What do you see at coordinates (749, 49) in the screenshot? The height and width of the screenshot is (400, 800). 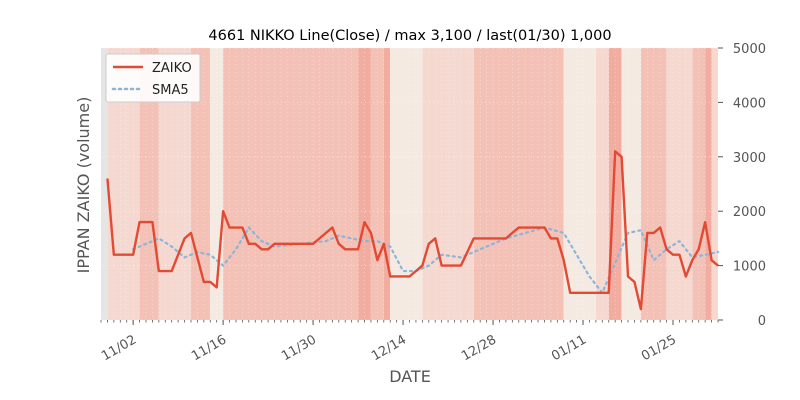 I see `y-tick-label-5000: 5000` at bounding box center [749, 49].